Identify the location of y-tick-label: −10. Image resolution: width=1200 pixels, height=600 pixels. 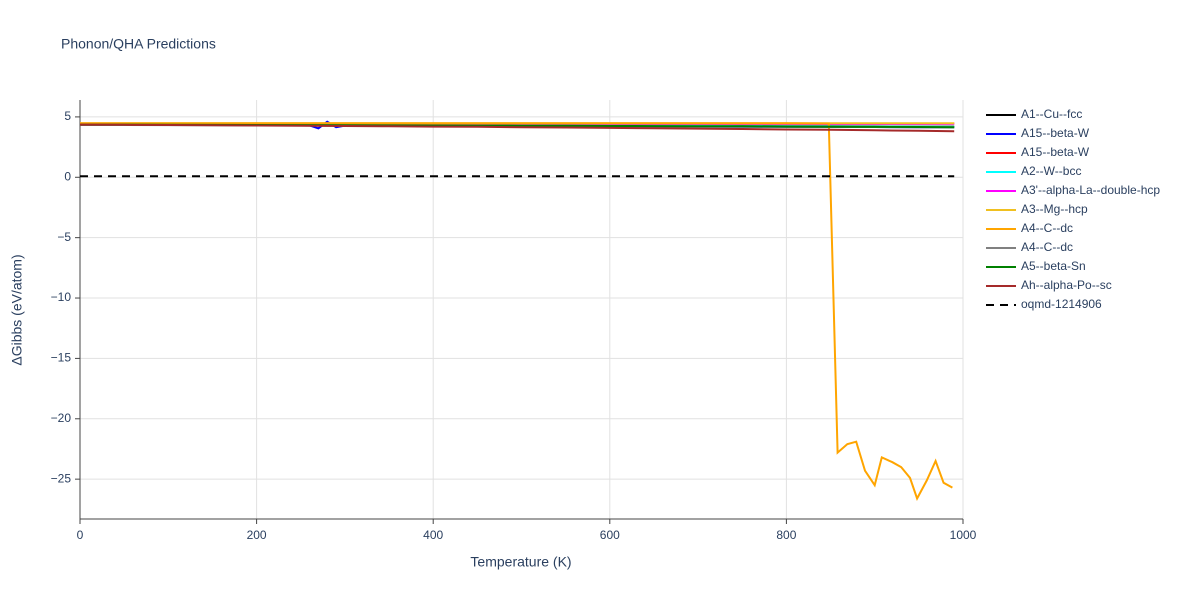
(61, 297).